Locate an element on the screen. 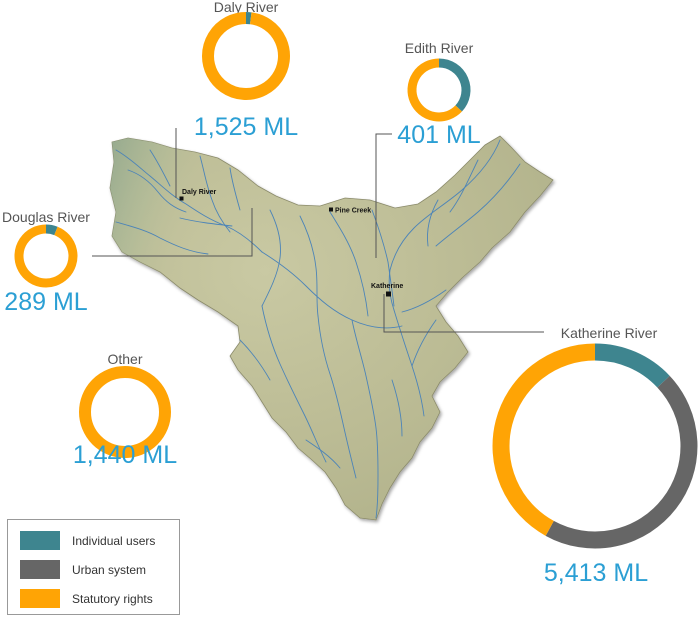 The height and width of the screenshot is (617, 700). donut-slice-edith-river-individual-users is located at coordinates (454, 85).